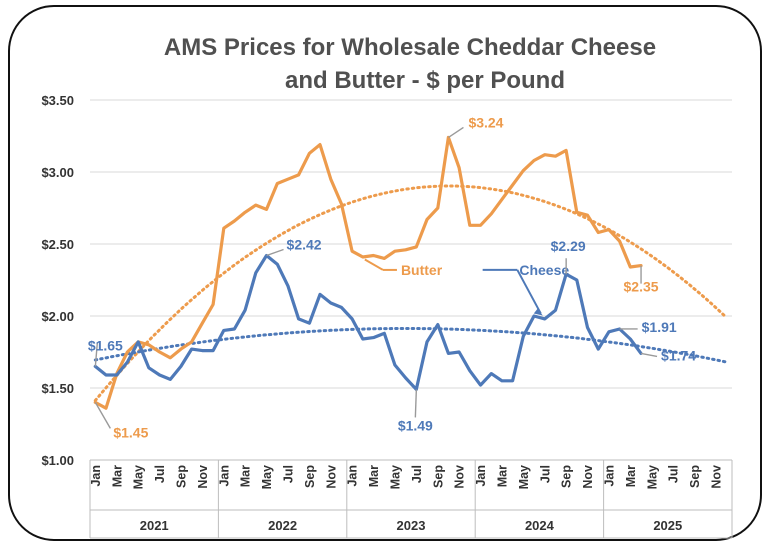 The image size is (778, 552). I want to click on annotation-label: $1.45, so click(130, 432).